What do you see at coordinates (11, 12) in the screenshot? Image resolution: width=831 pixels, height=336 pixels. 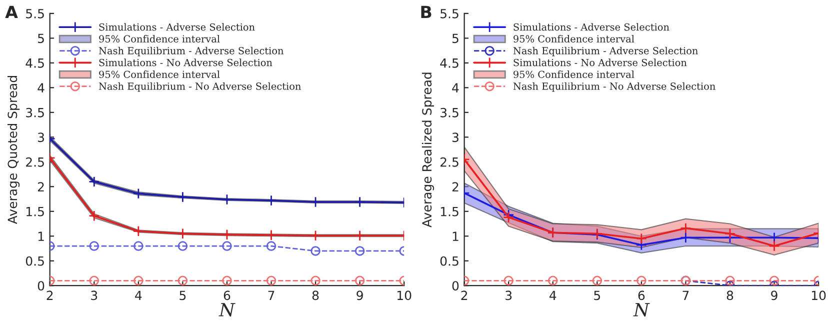 I see `text: A` at bounding box center [11, 12].